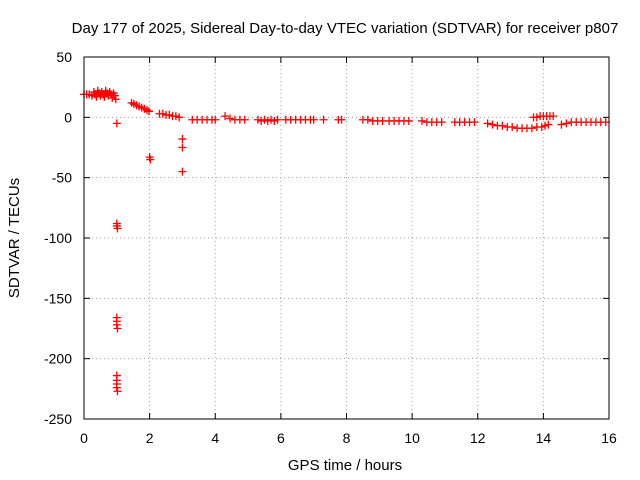 The width and height of the screenshot is (640, 480). Describe the element at coordinates (58, 419) in the screenshot. I see `y-tick-label: -250` at that location.